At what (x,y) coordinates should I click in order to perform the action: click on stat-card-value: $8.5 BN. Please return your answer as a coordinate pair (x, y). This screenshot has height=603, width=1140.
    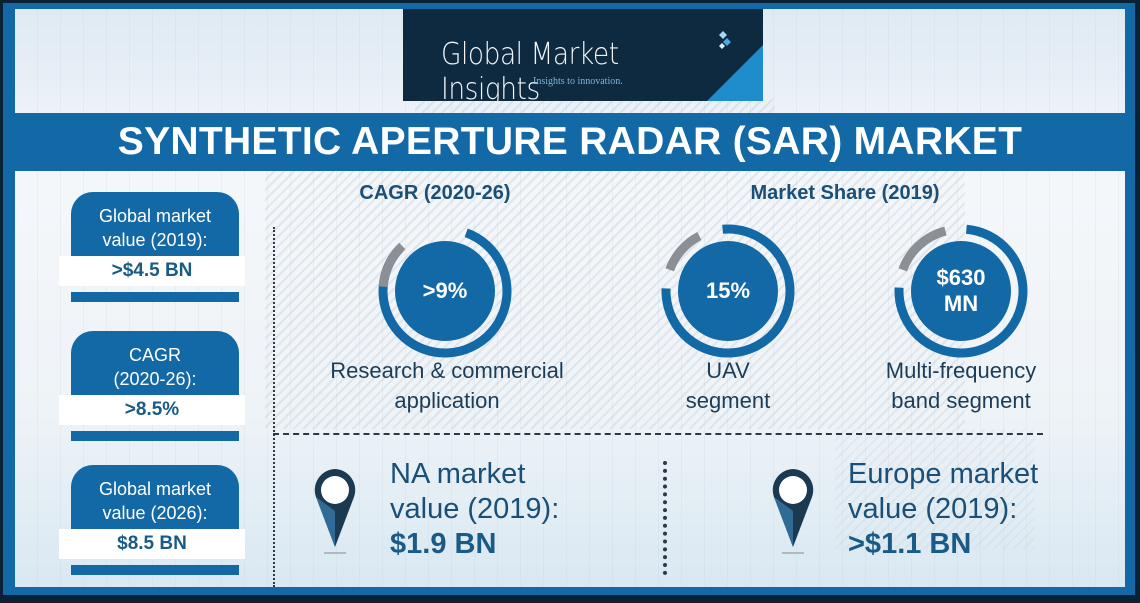
    Looking at the image, I should click on (152, 544).